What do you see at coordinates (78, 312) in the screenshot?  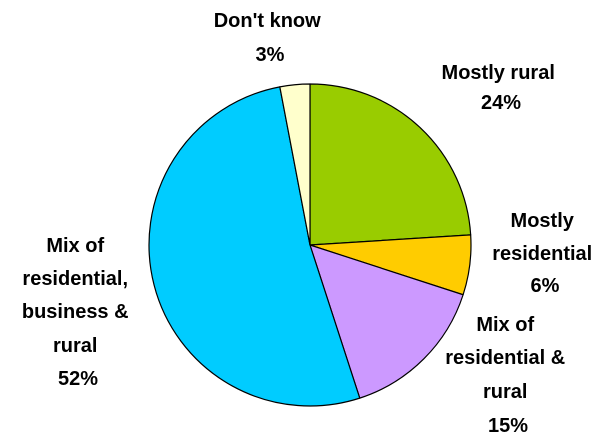 I see `slice-label-mix-residential-business-rural: Mix of residential, business & rural 52%` at bounding box center [78, 312].